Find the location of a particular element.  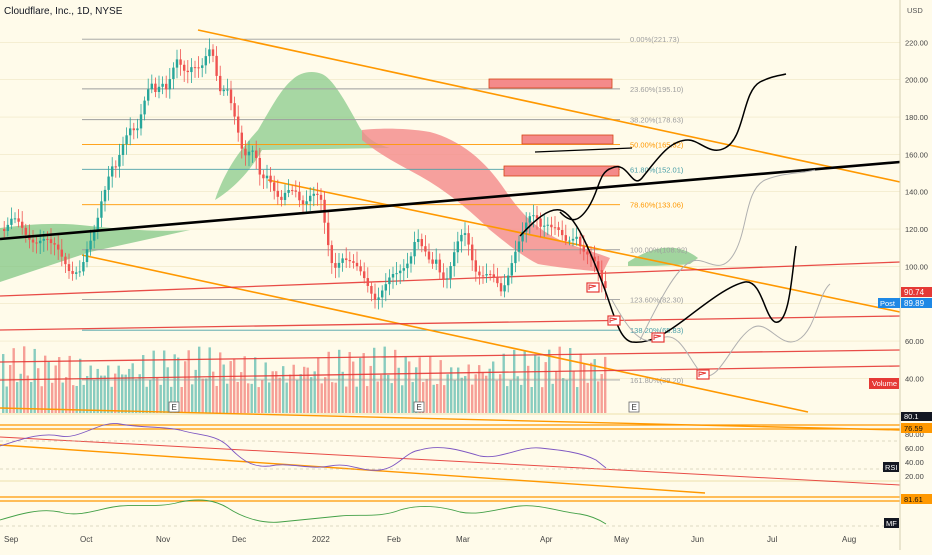

mf-label: MF is located at coordinates (891, 523).